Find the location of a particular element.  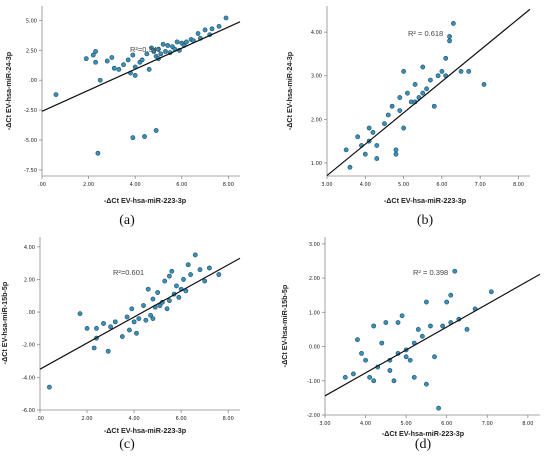

r-squared-label: R² = 0.618 is located at coordinates (425, 33).